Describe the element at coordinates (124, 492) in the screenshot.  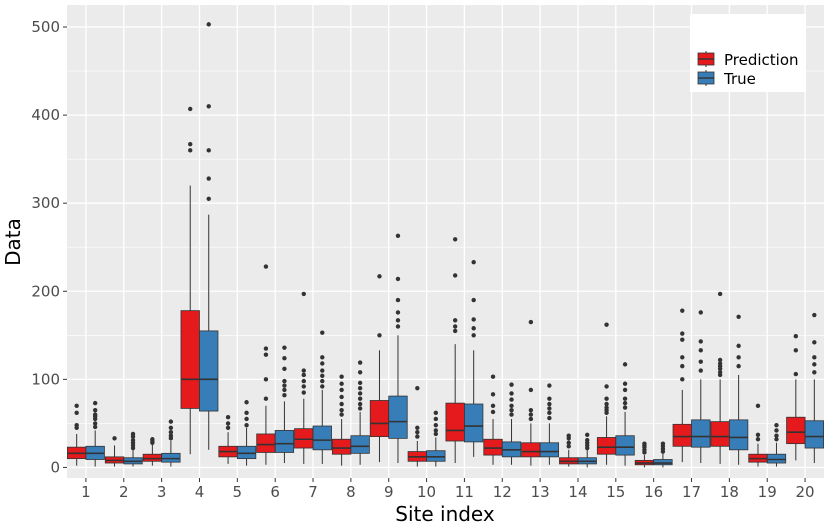
I see `x-tick-label: 2` at that location.